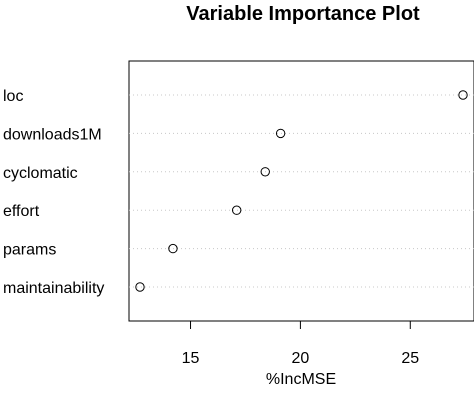  Describe the element at coordinates (303, 14) in the screenshot. I see `chart-title: Variable Importance Plot` at that location.